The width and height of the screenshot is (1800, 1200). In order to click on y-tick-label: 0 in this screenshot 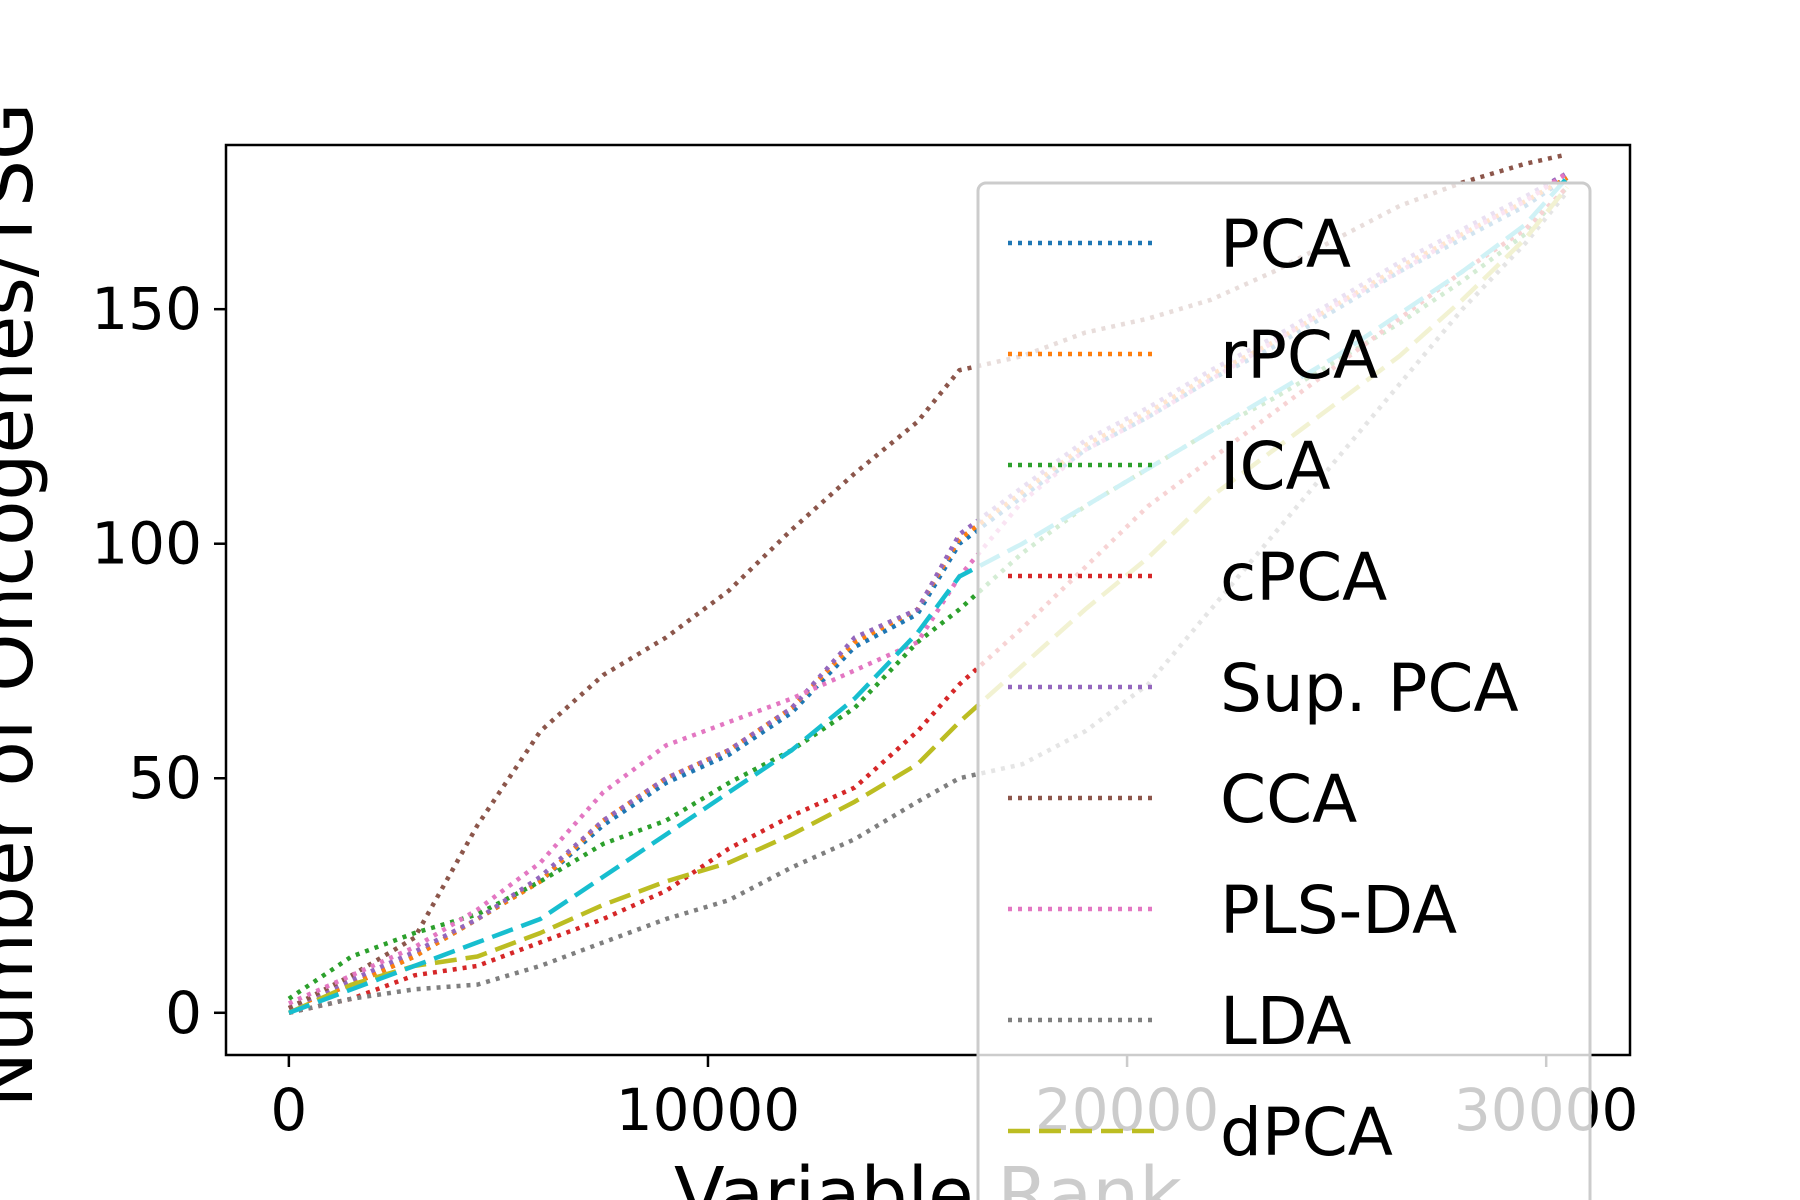, I will do `click(183, 1013)`.